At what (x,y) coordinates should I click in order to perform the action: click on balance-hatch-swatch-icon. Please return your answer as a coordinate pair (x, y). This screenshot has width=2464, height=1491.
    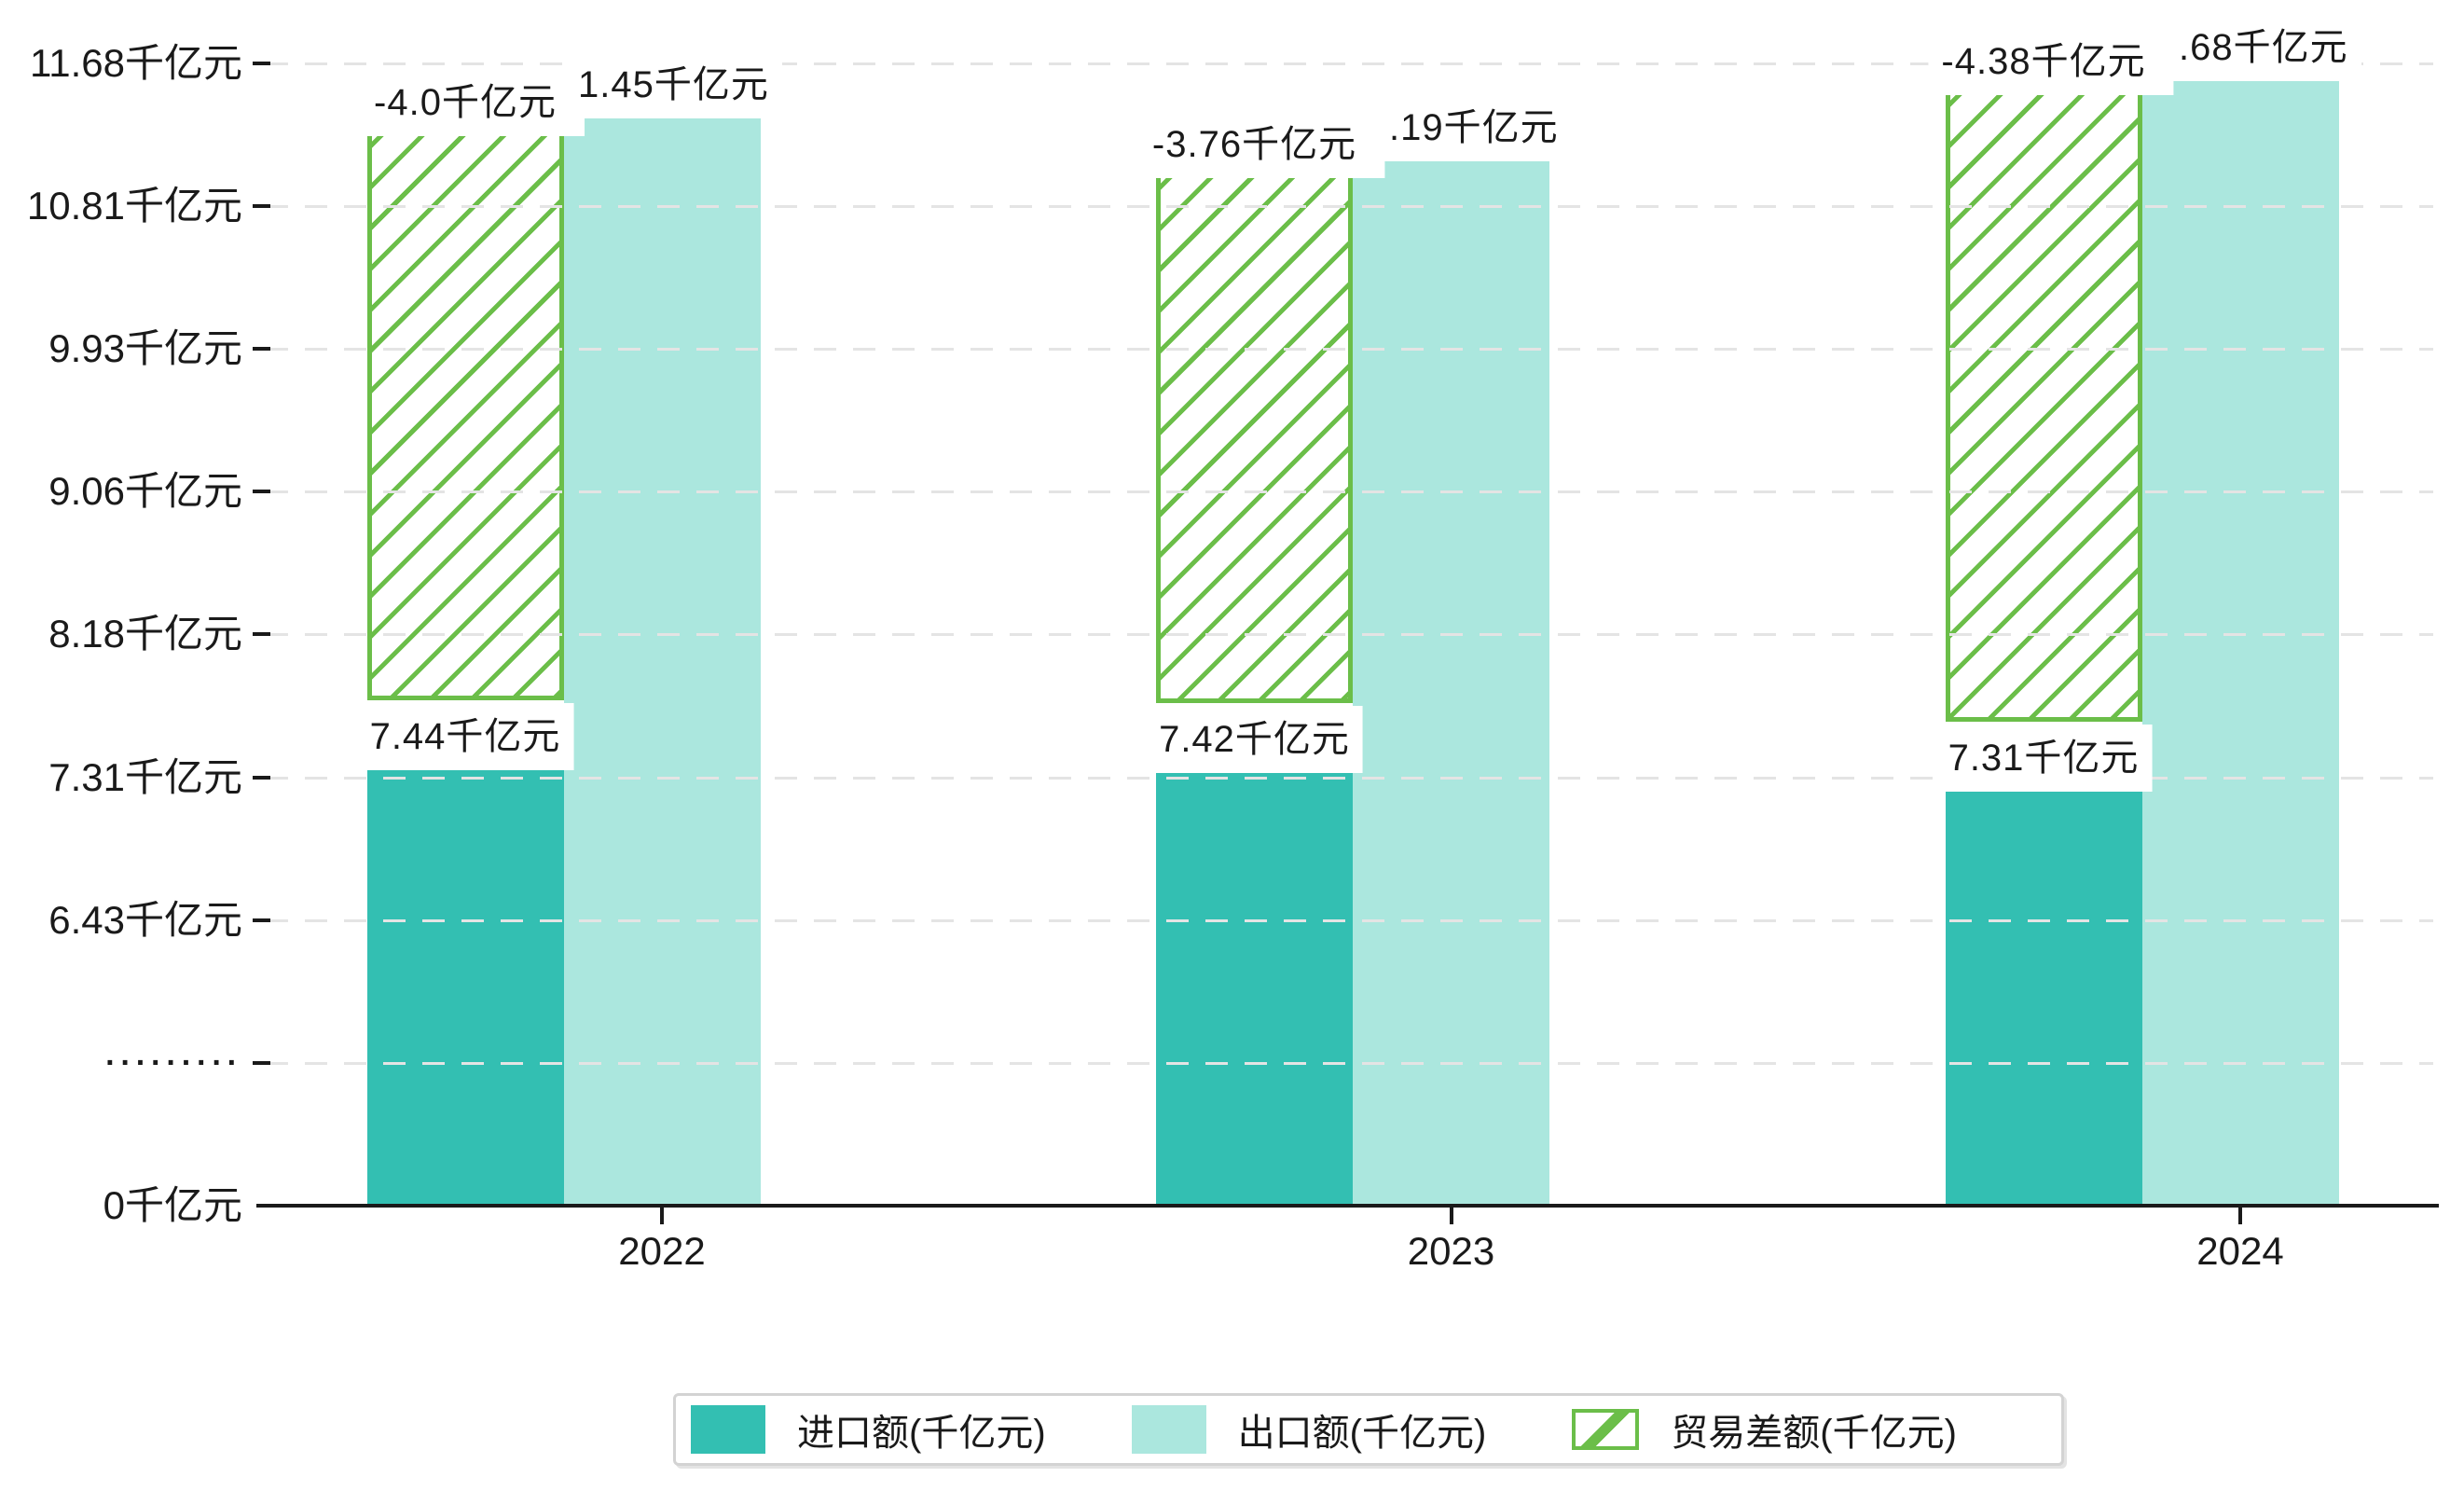
    Looking at the image, I should click on (1606, 1429).